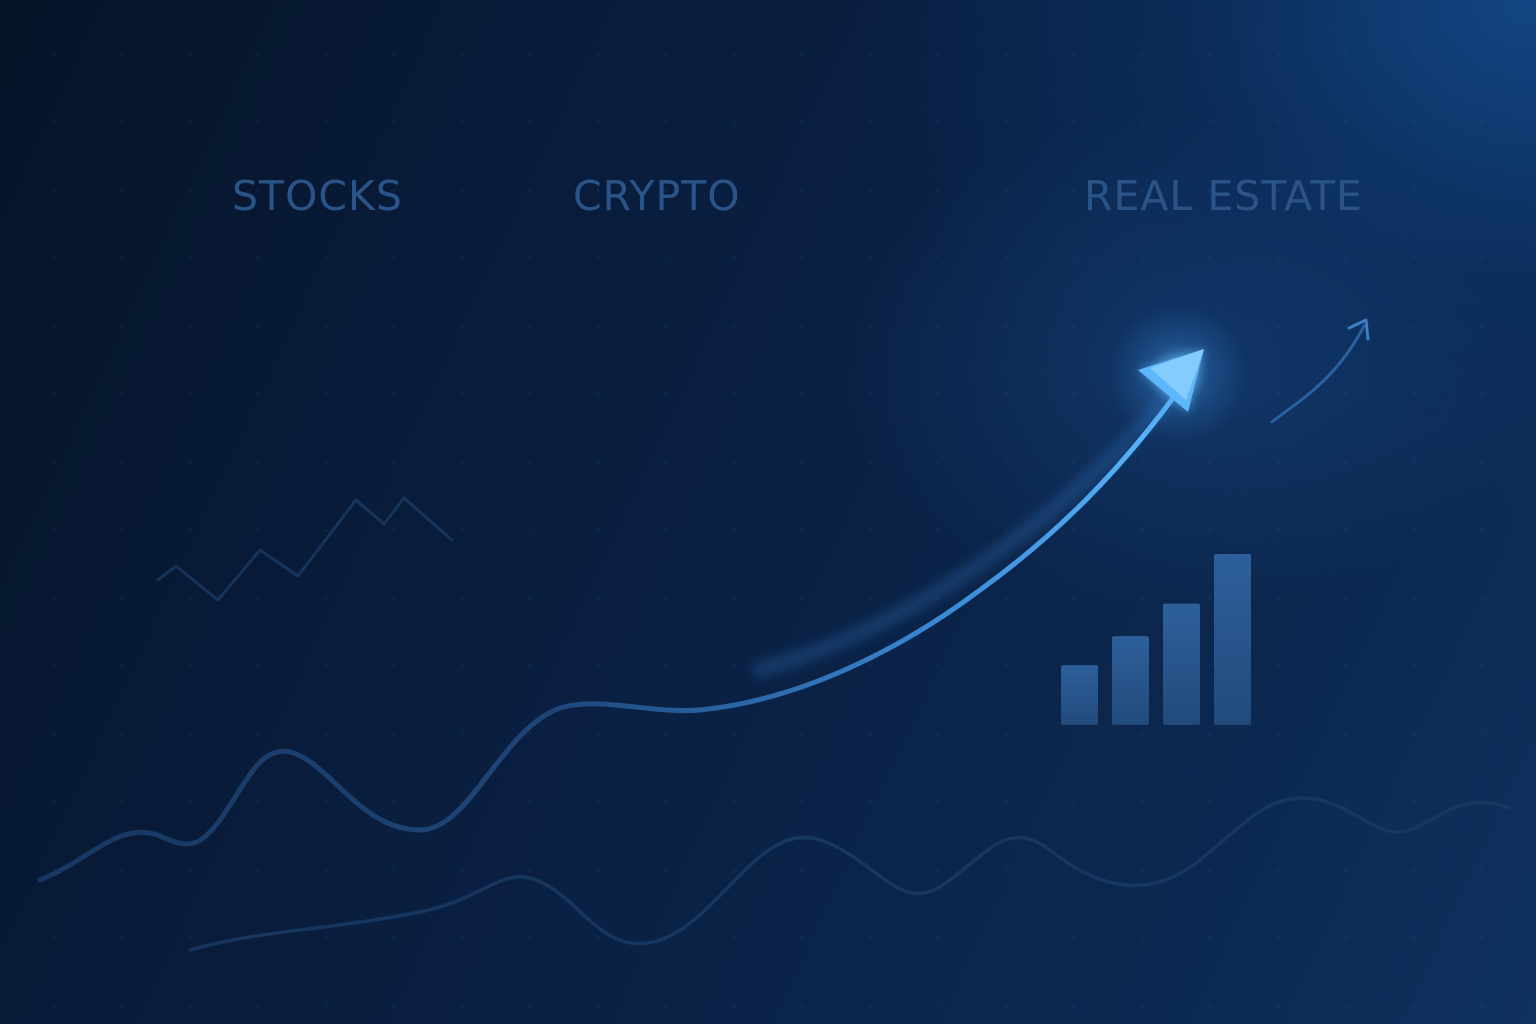 The height and width of the screenshot is (1024, 1536). What do you see at coordinates (305, 549) in the screenshot?
I see `stock-zigzag-icon` at bounding box center [305, 549].